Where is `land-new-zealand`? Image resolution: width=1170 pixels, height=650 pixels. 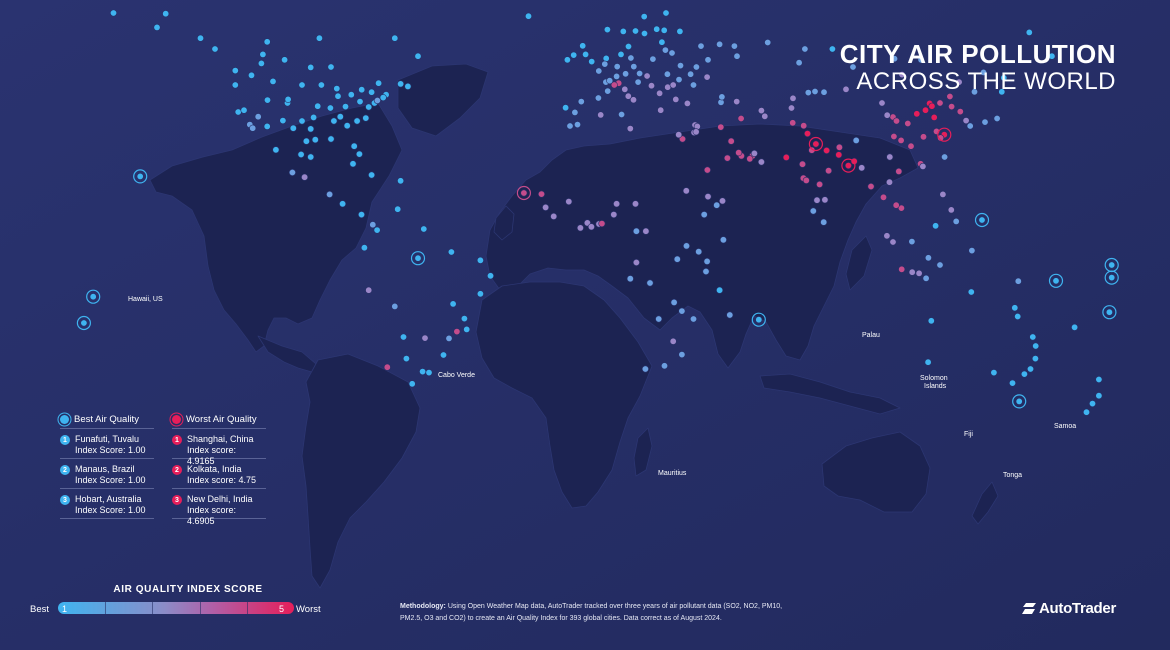
land-new-zealand is located at coordinates (985, 503).